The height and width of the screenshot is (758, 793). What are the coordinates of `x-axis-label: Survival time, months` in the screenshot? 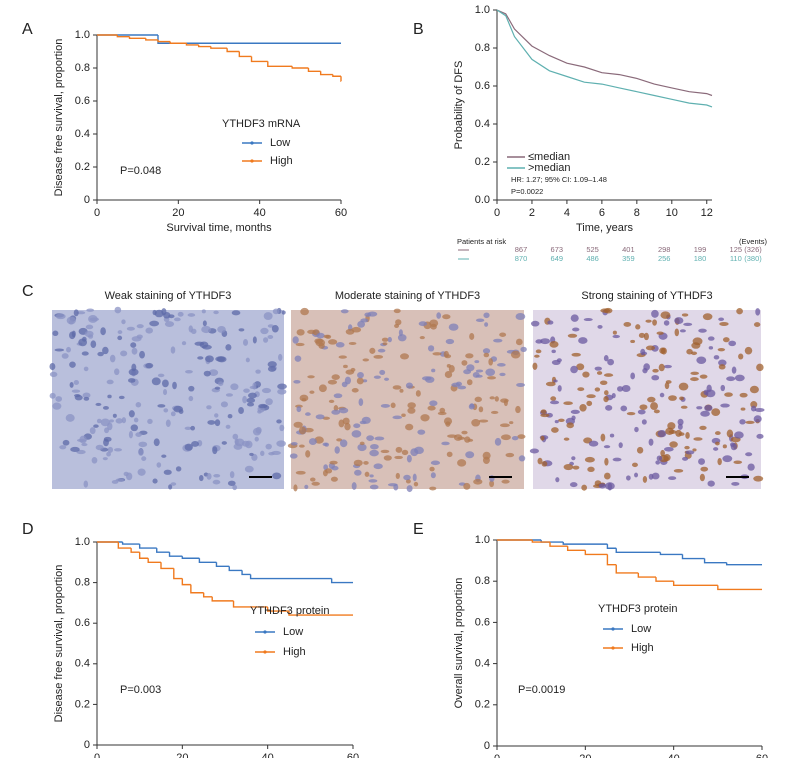 It's located at (219, 228).